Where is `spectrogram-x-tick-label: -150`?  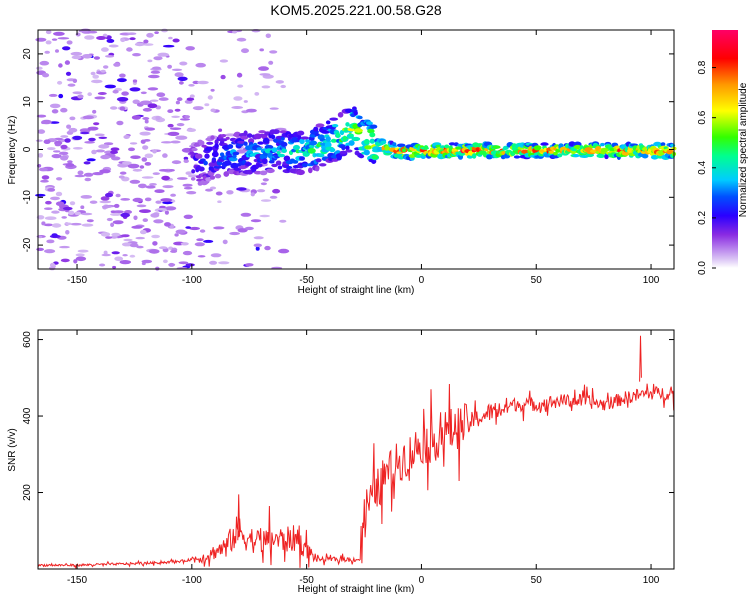
spectrogram-x-tick-label: -150 is located at coordinates (77, 280).